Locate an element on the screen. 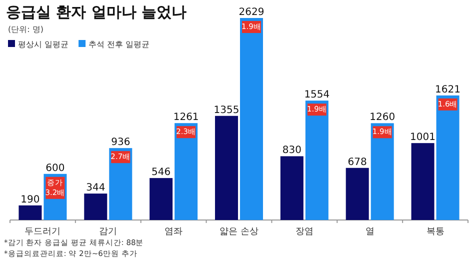 This screenshot has height=264, width=473. x-tick-label: 두드러기 is located at coordinates (42, 232).